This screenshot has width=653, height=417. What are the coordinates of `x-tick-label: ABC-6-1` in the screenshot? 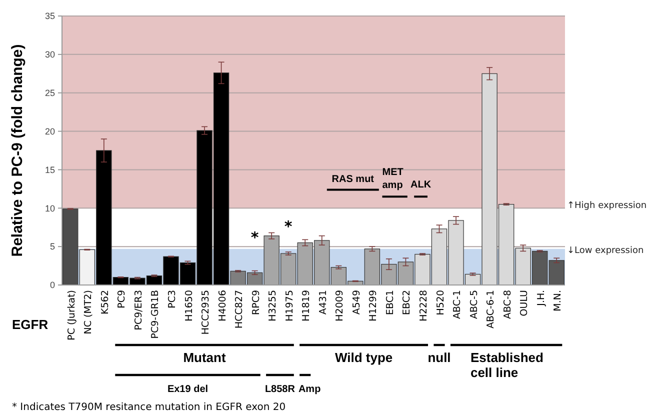 It's located at (491, 309).